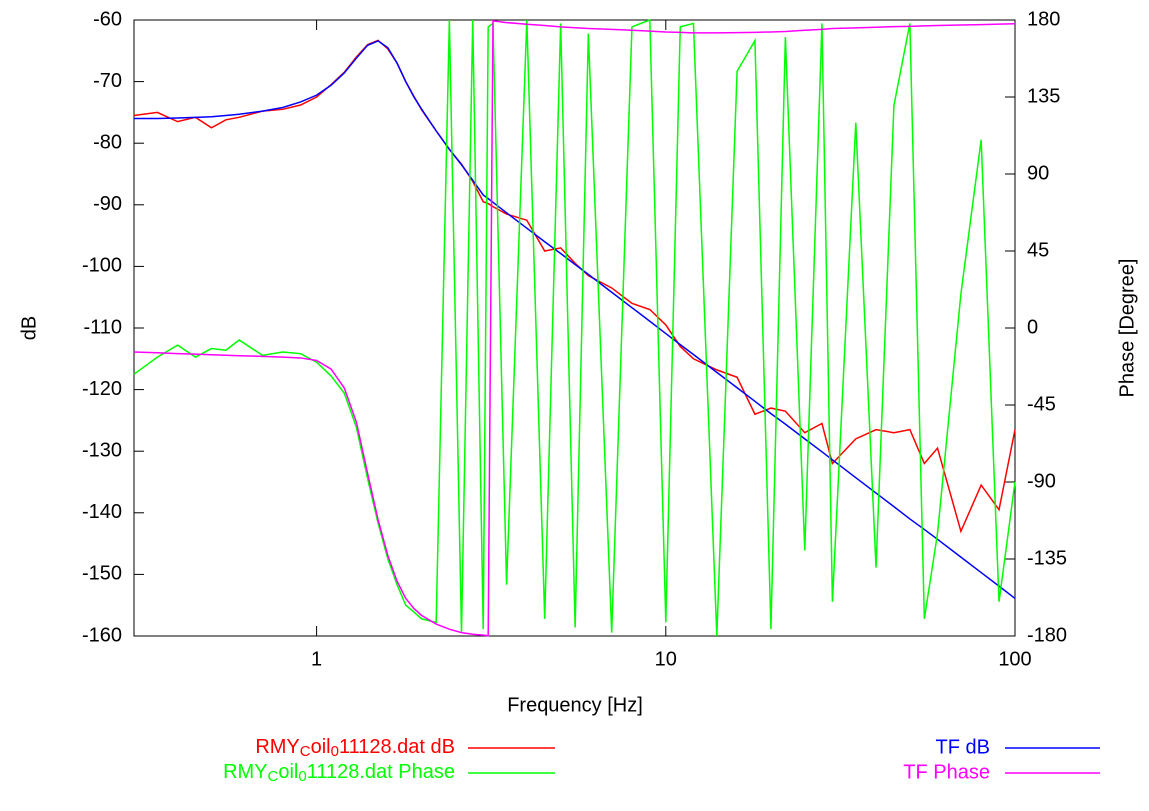  What do you see at coordinates (1047, 635) in the screenshot?
I see `y2-tick-label: -180` at bounding box center [1047, 635].